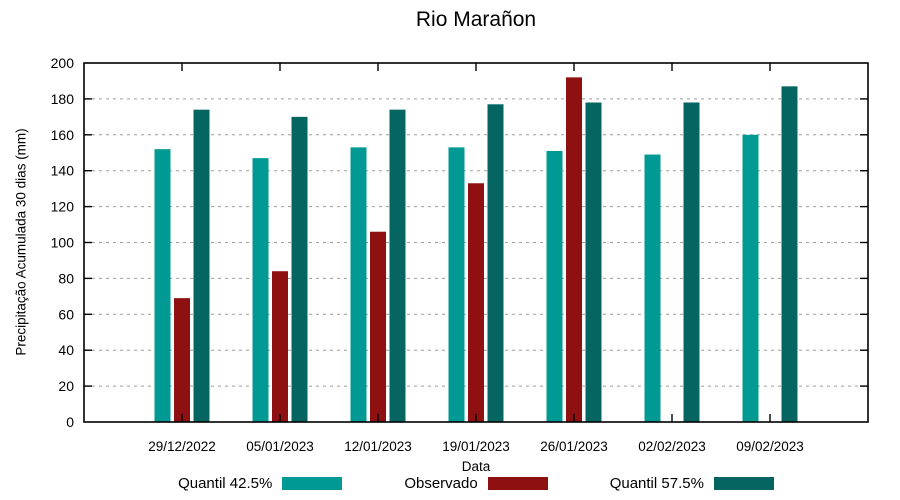  Describe the element at coordinates (63, 99) in the screenshot. I see `y-tick-label: 180` at that location.